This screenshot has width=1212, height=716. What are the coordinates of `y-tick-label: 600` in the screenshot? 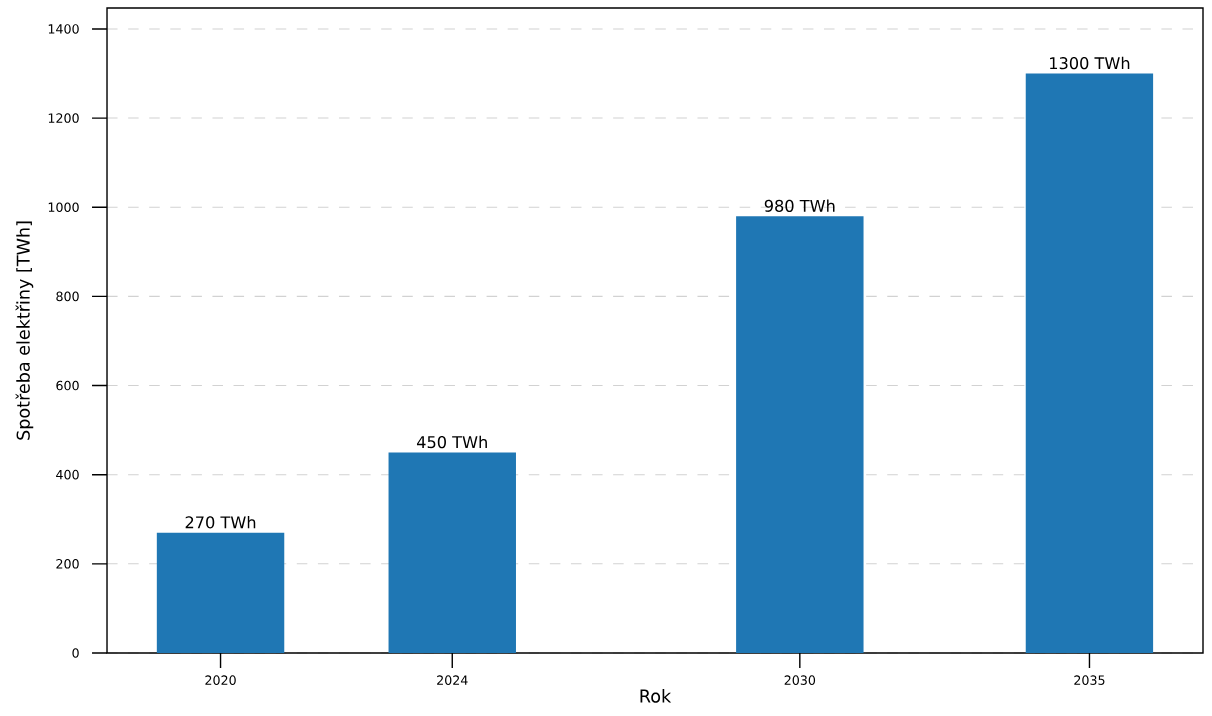 It's located at (67, 385).